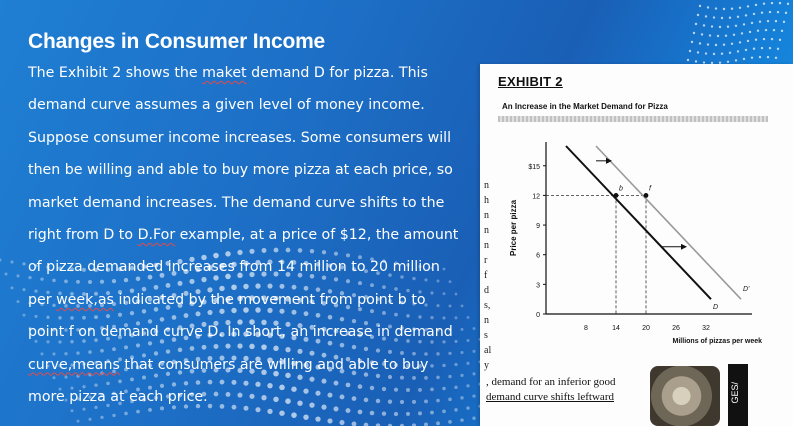 The width and height of the screenshot is (793, 426). What do you see at coordinates (735, 393) in the screenshot?
I see `side-label: GES/` at bounding box center [735, 393].